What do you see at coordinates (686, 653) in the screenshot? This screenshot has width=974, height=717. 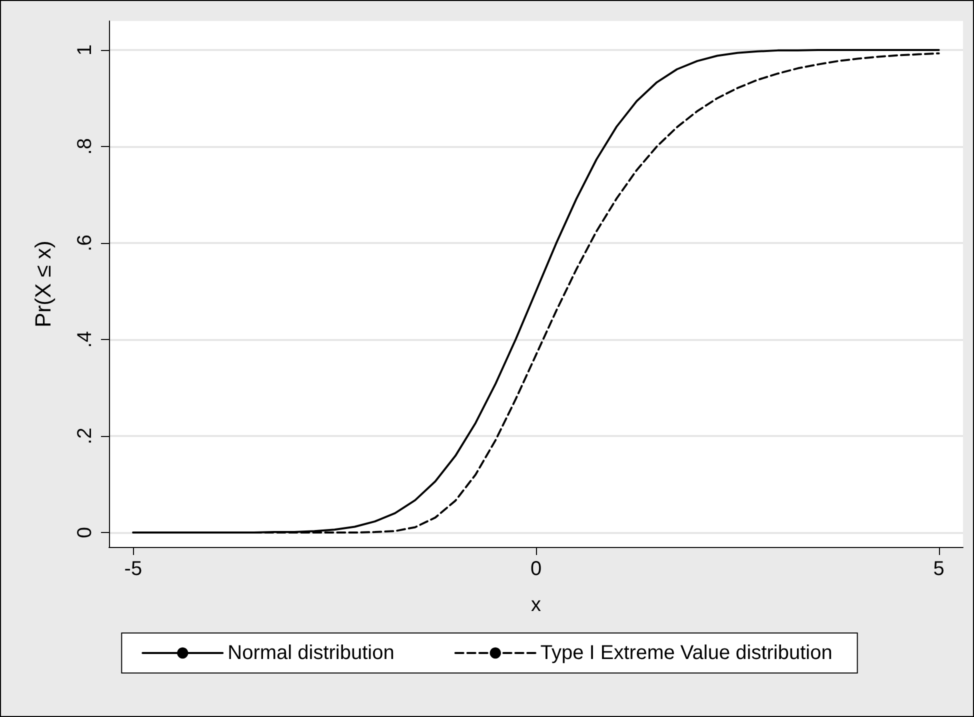 I see `legend-label: Type I Extreme Value distribution` at bounding box center [686, 653].